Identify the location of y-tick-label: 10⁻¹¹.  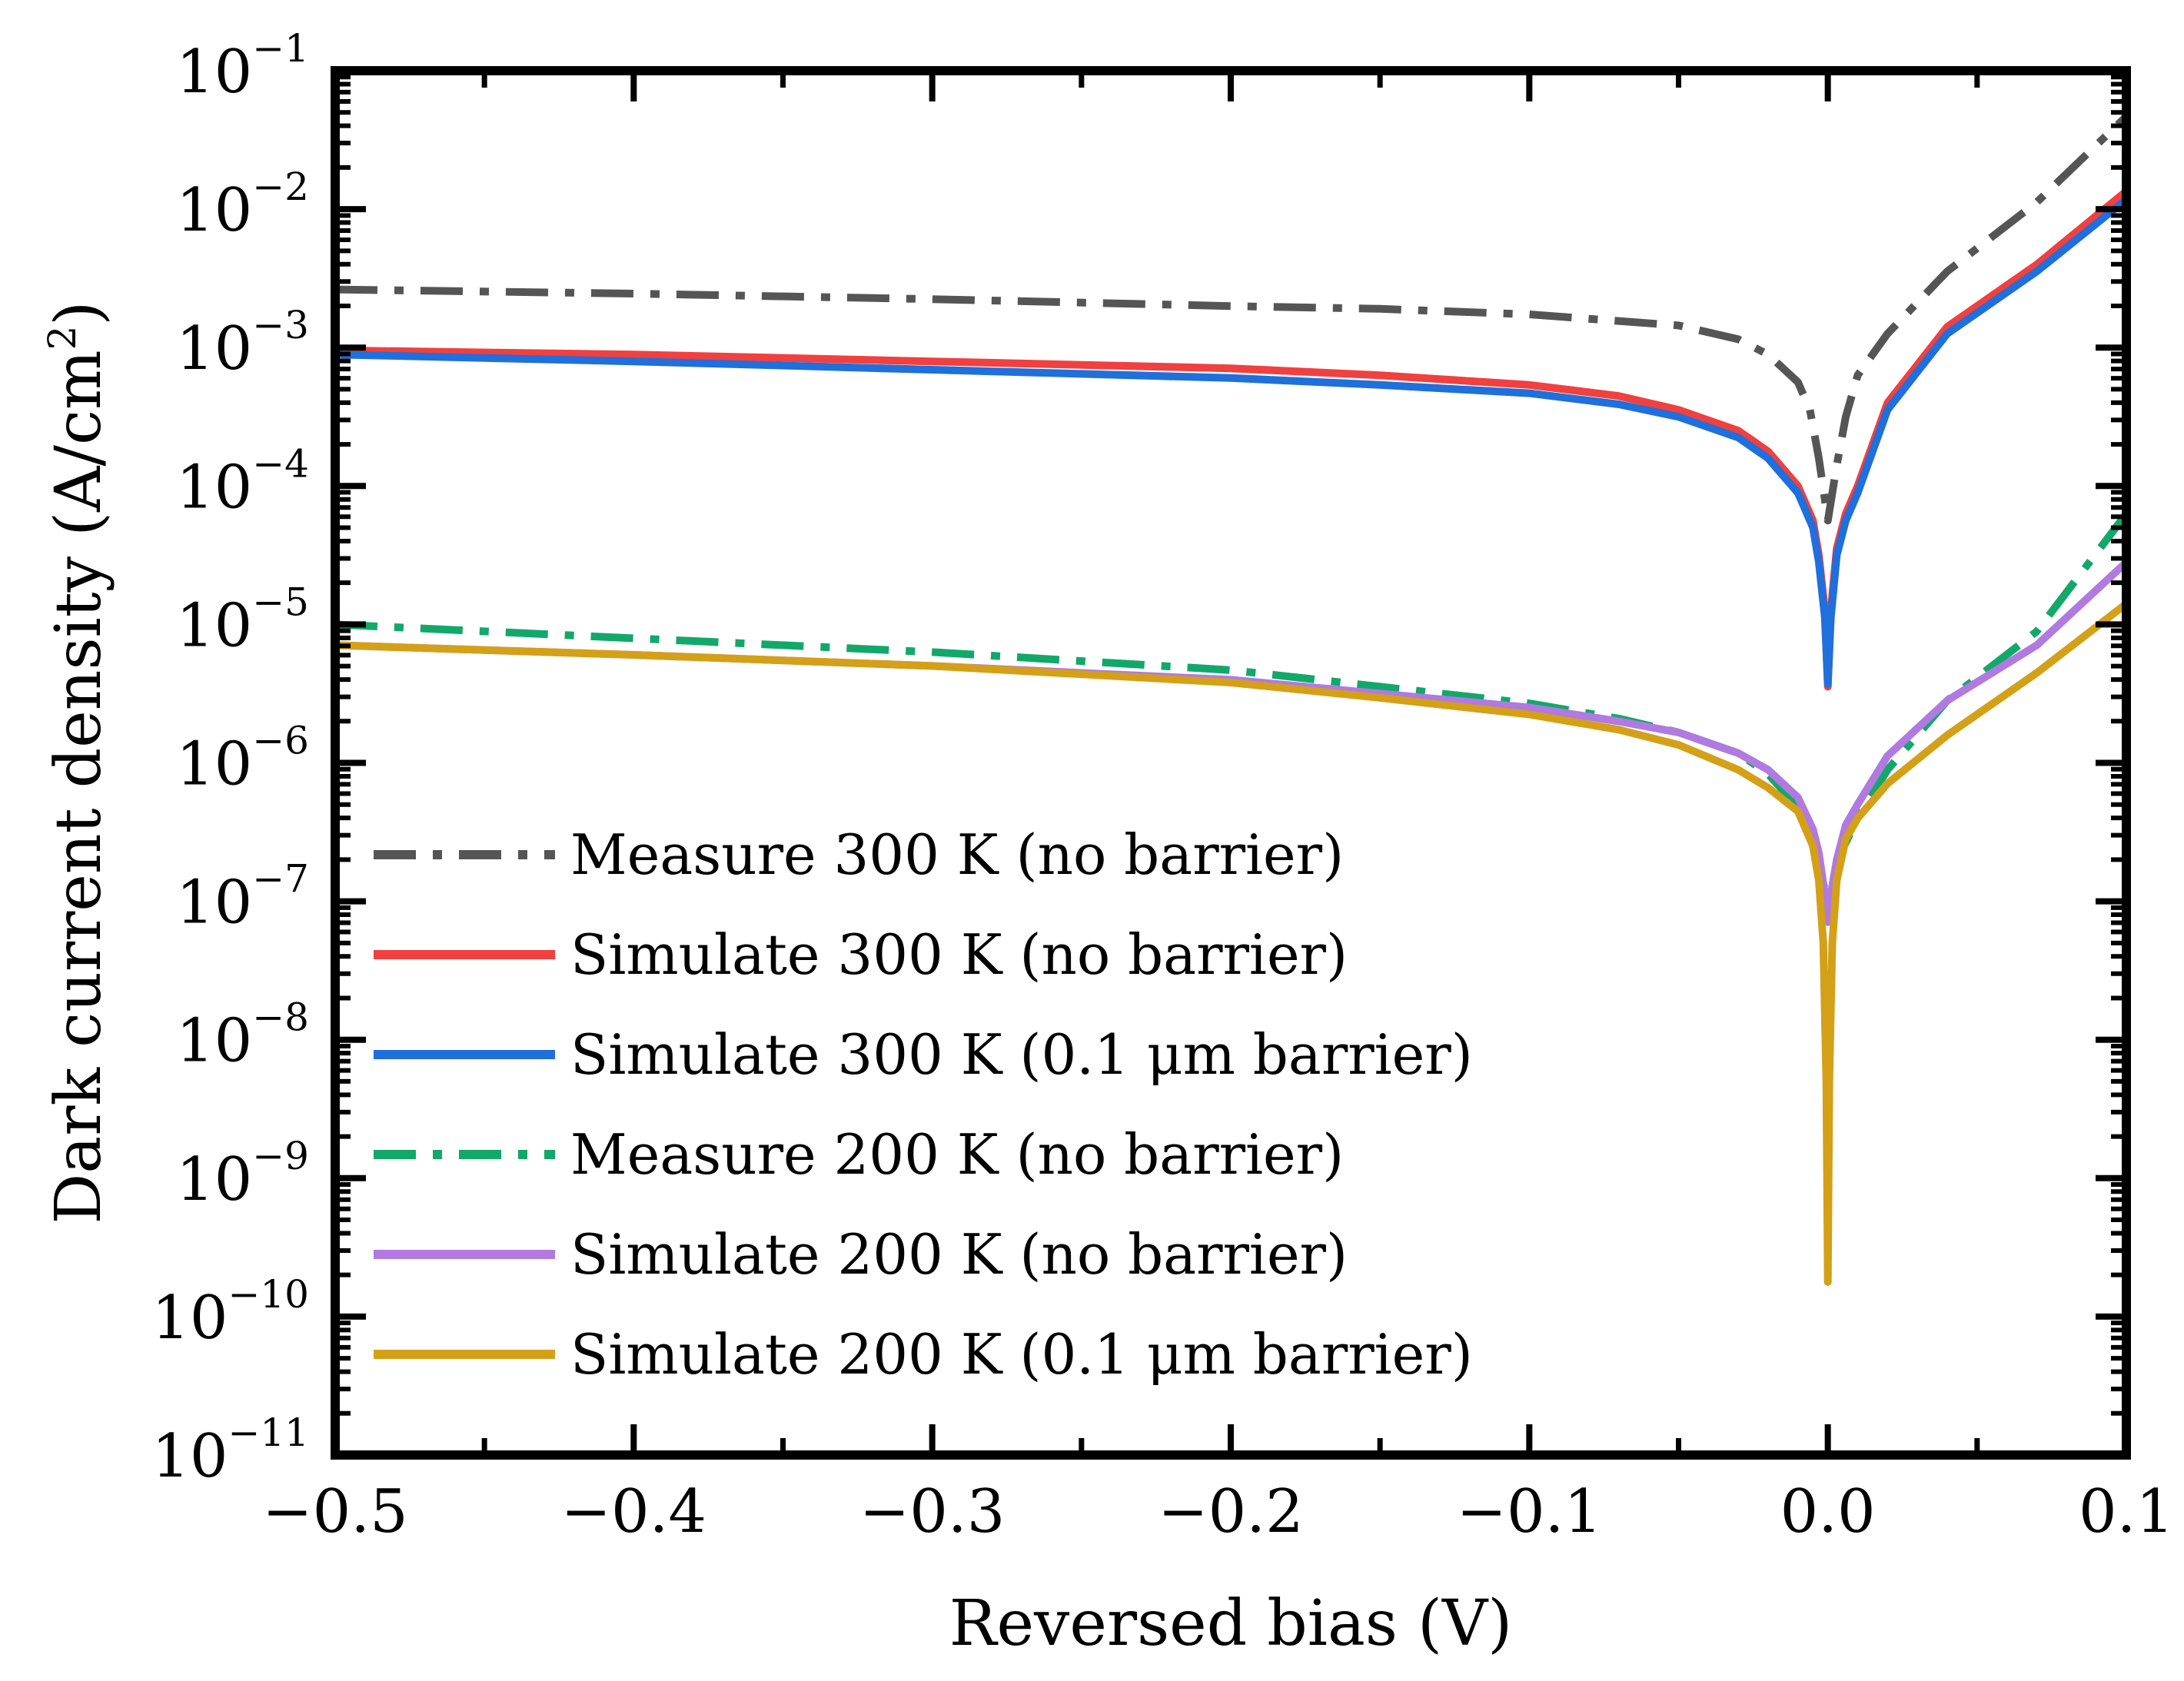
(230, 1451).